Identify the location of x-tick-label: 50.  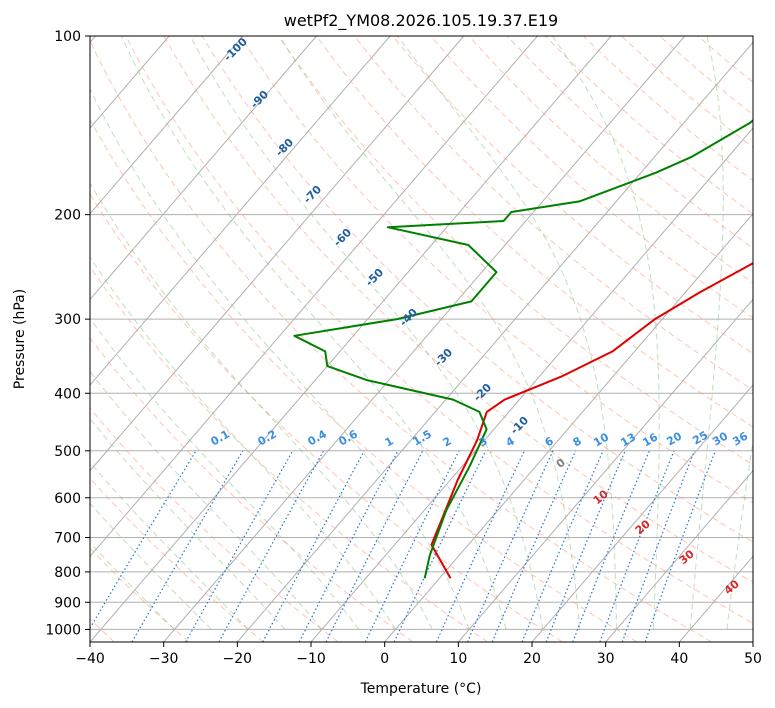
(753, 659).